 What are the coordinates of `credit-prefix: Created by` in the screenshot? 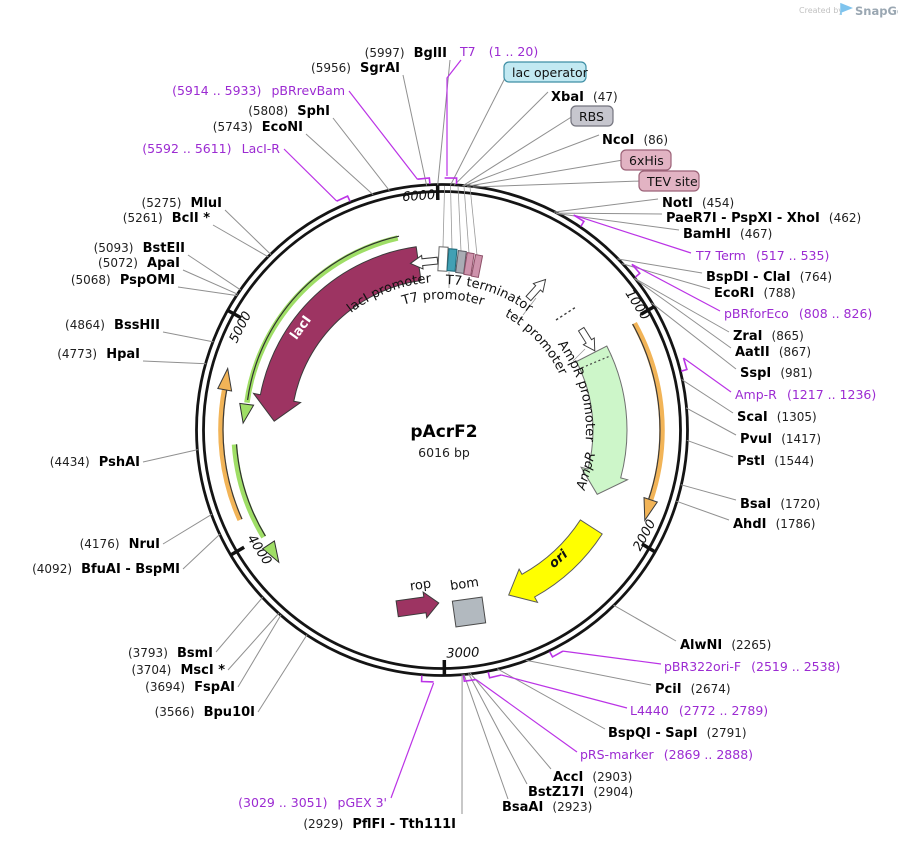 It's located at (821, 10).